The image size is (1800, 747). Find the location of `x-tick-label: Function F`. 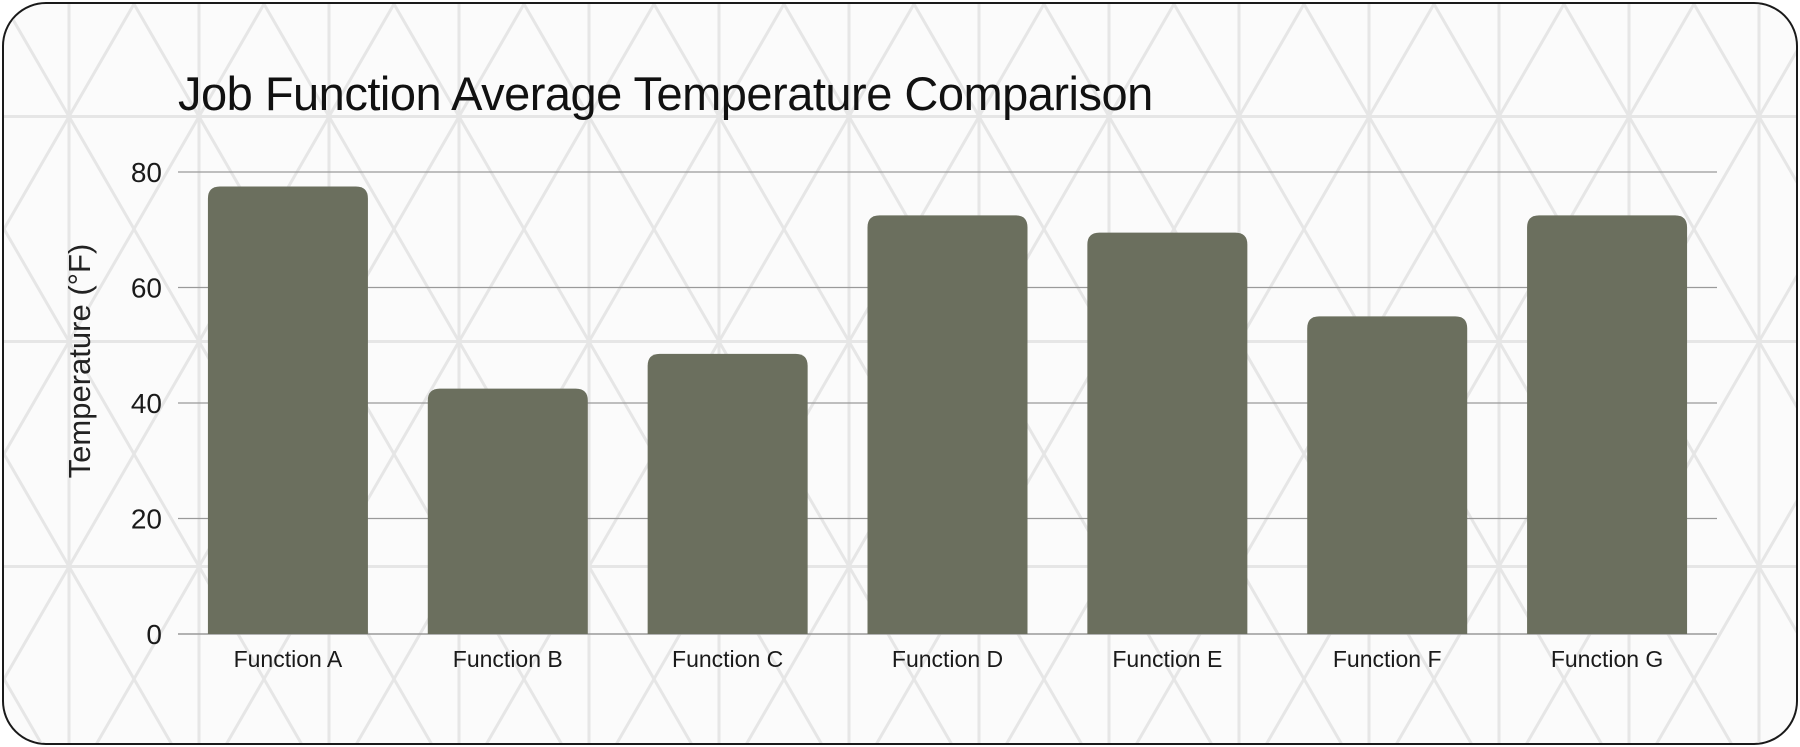

x-tick-label: Function F is located at coordinates (1387, 659).